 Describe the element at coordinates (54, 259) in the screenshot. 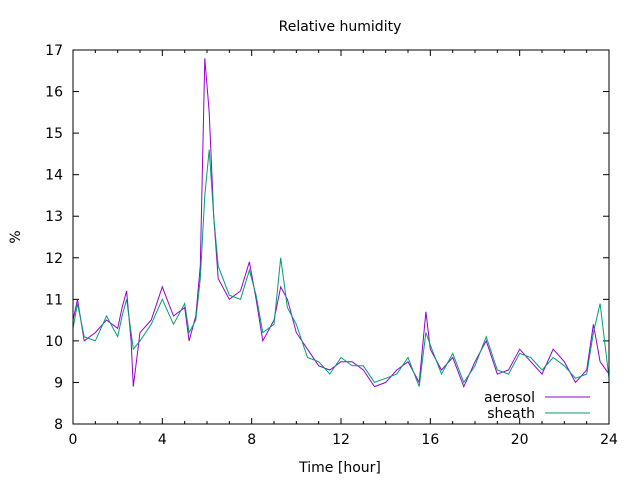

I see `y-tick-label: 12` at that location.